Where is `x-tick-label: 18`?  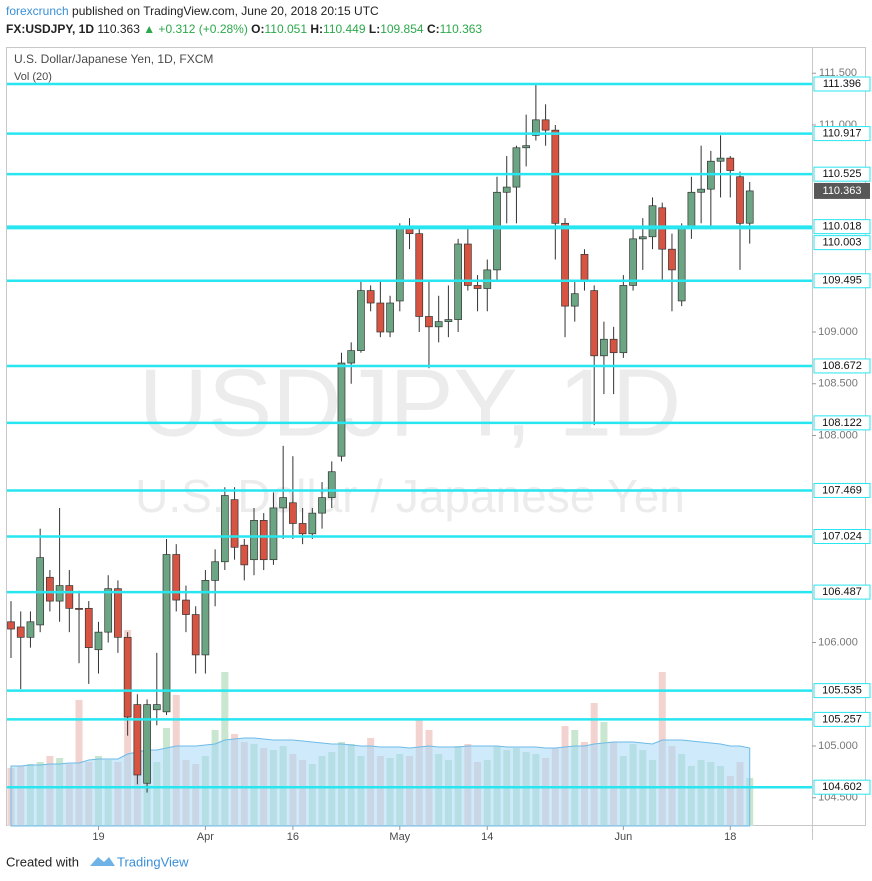 x-tick-label: 18 is located at coordinates (730, 837).